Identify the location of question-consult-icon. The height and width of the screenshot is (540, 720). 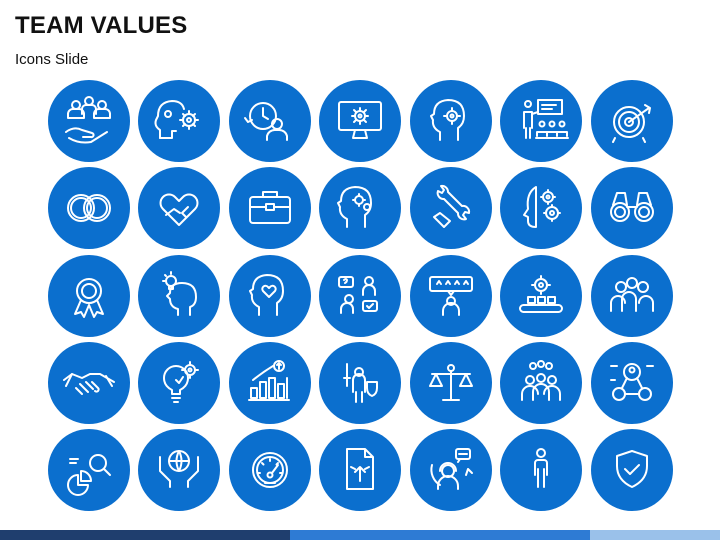
(360, 296).